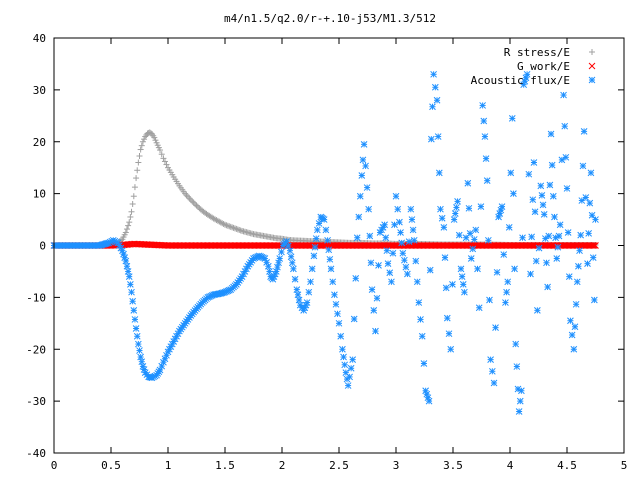 This screenshot has width=640, height=480. I want to click on y-tick-label: 10, so click(39, 194).